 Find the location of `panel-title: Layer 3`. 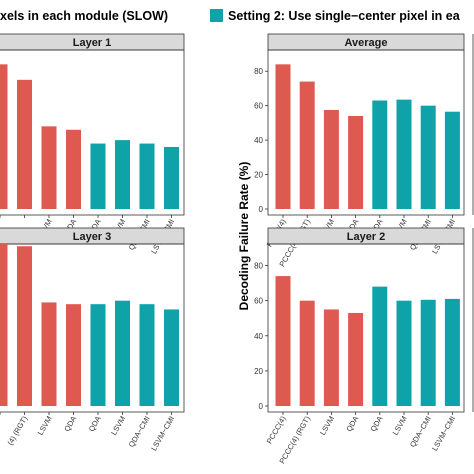

panel-title: Layer 3 is located at coordinates (92, 237).